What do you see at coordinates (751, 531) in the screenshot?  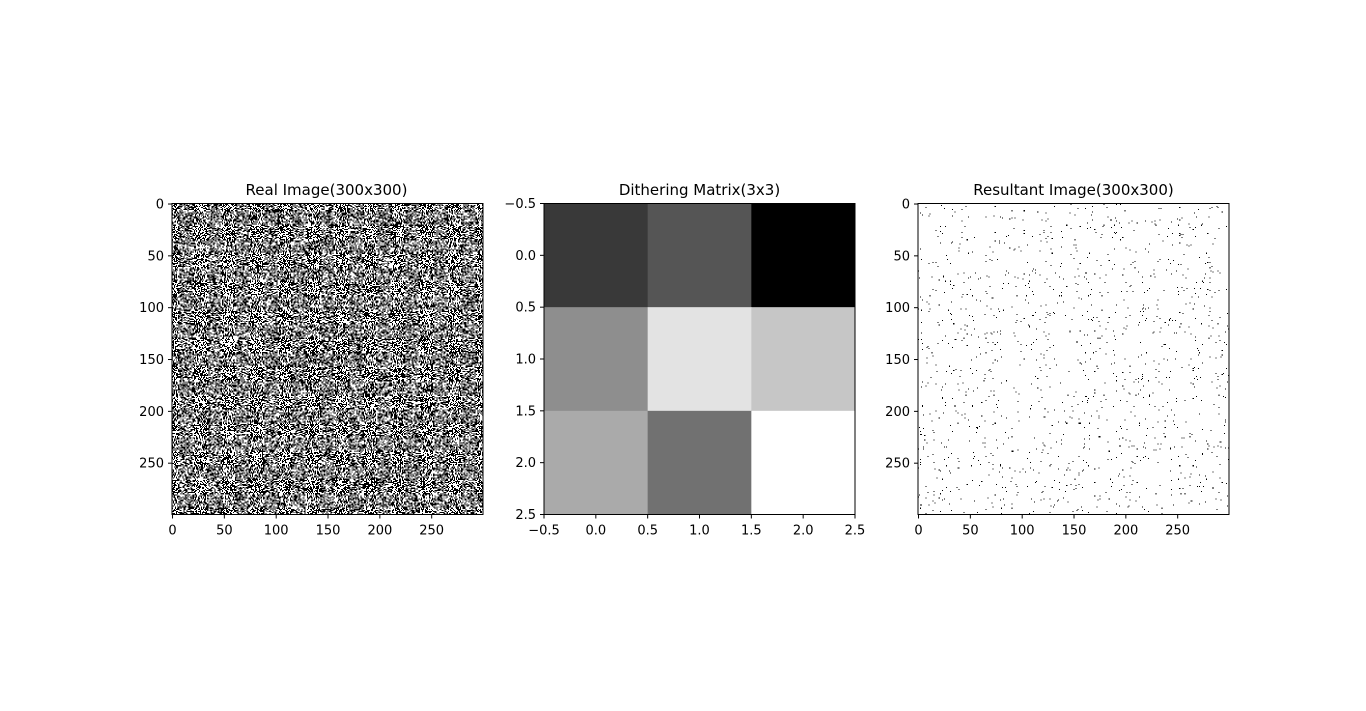 I see `x-tick-label: 1.5` at bounding box center [751, 531].